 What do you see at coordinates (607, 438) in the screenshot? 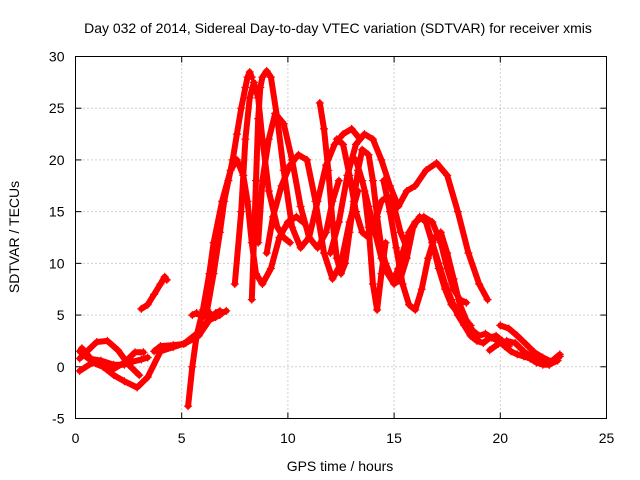
I see `x-tick-label-5: 25` at bounding box center [607, 438].